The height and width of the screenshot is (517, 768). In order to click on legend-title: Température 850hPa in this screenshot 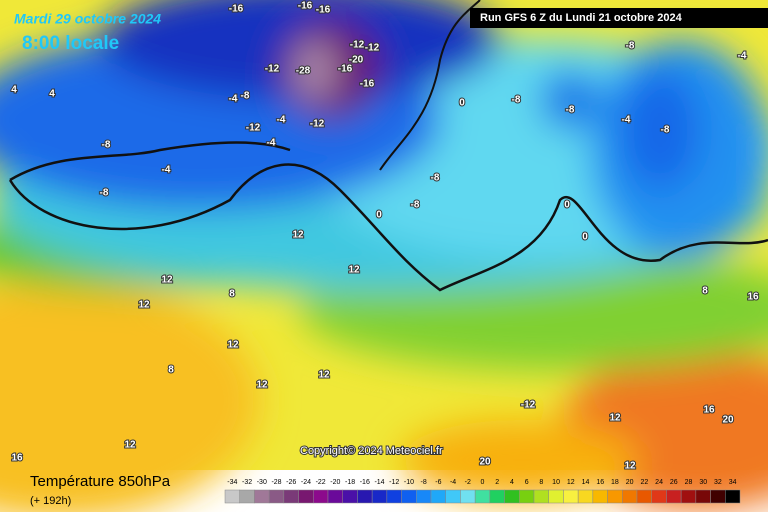, I will do `click(100, 481)`.